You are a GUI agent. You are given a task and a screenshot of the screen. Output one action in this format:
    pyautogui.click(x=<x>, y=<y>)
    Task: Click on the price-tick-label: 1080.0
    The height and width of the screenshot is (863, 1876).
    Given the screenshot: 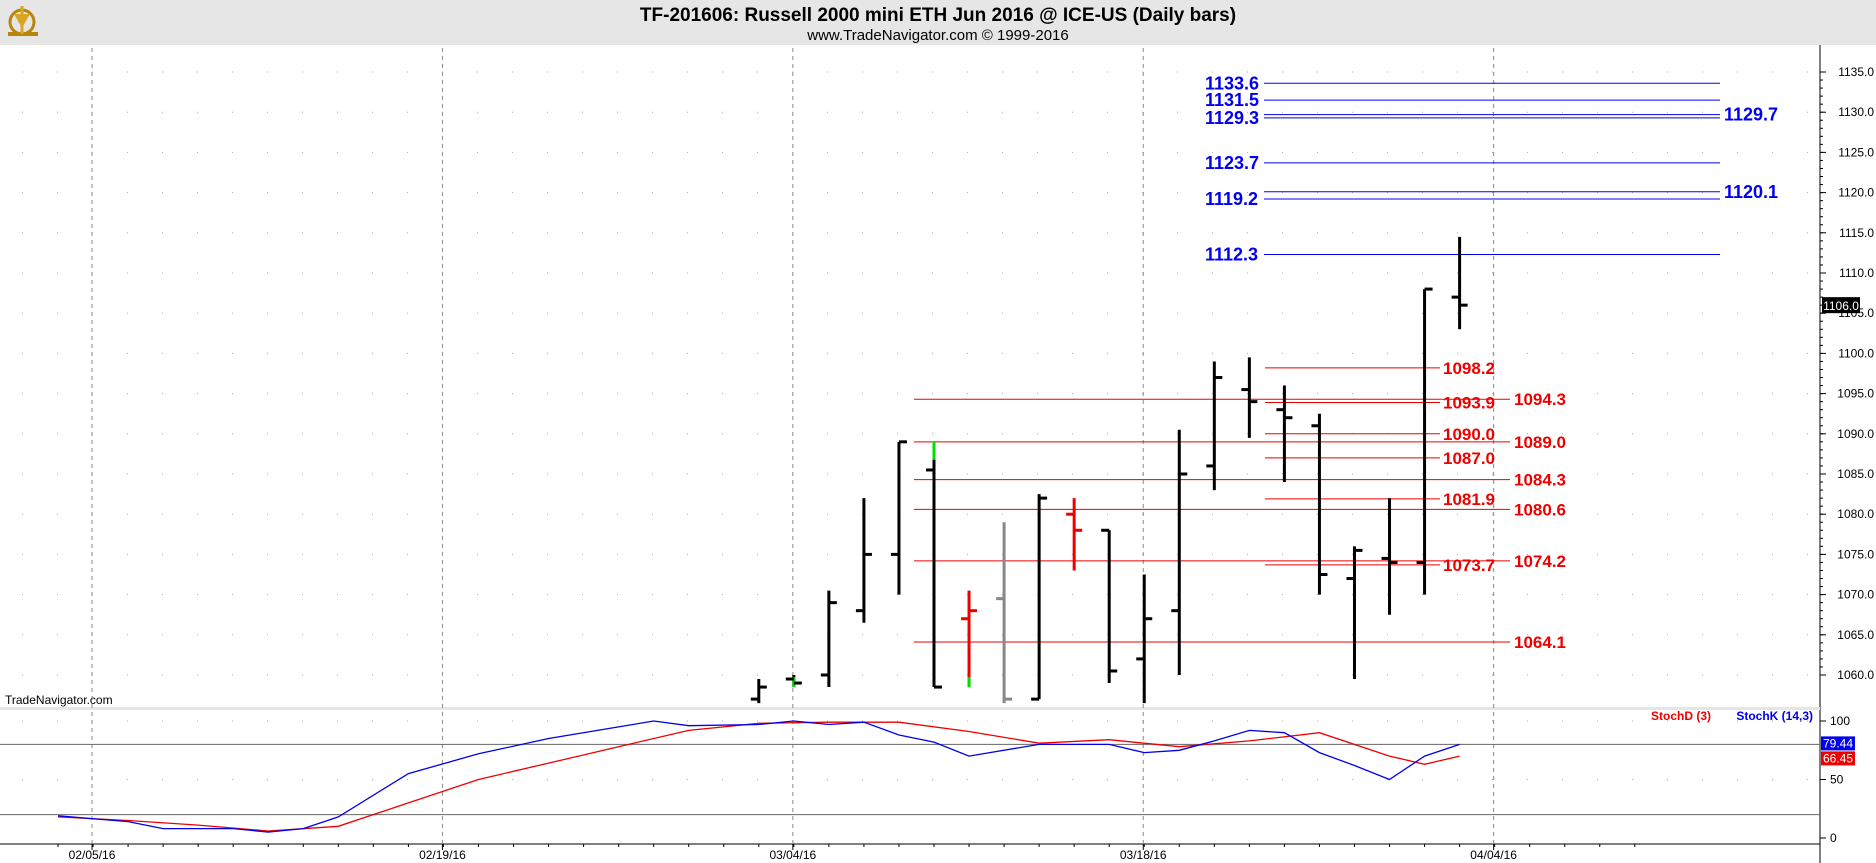 What is the action you would take?
    pyautogui.click(x=1855, y=514)
    